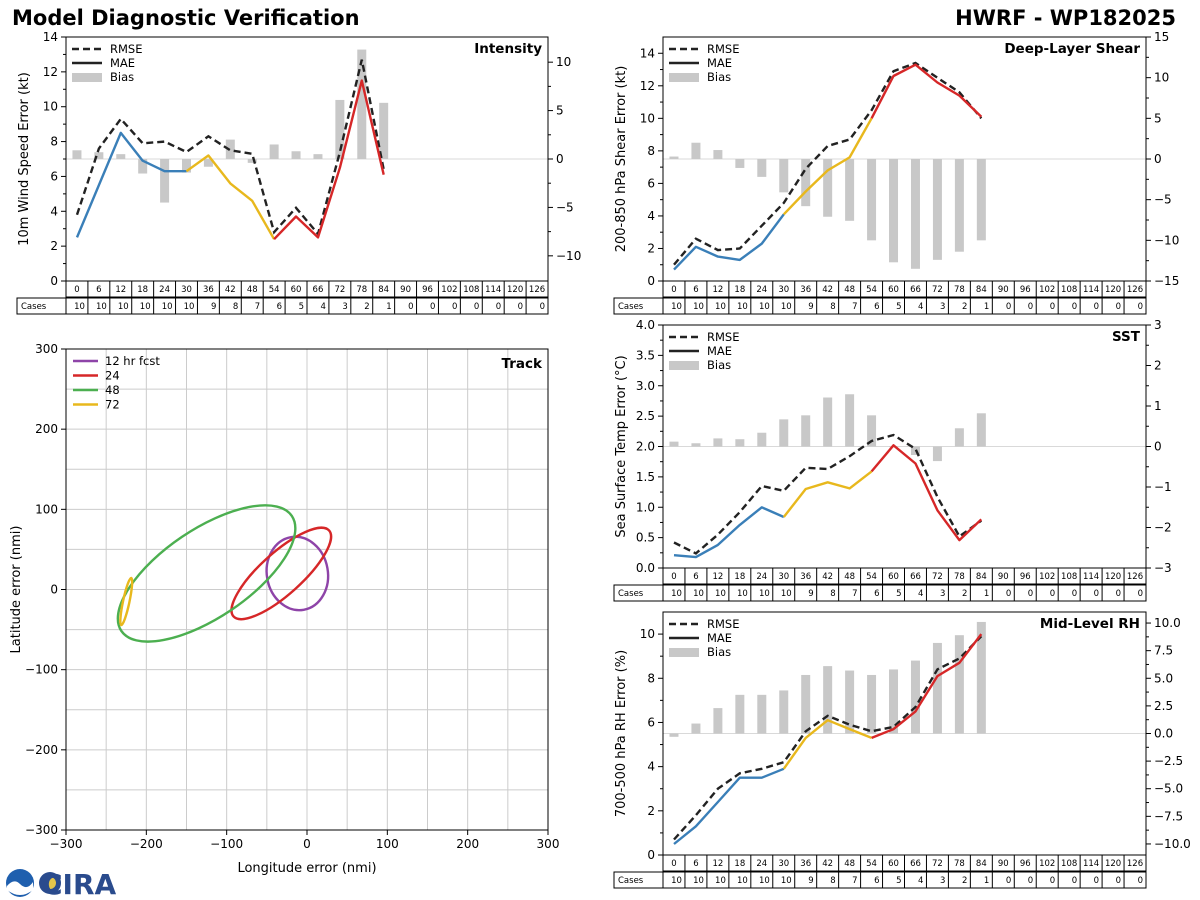 This screenshot has height=900, width=1200. What do you see at coordinates (1158, 366) in the screenshot?
I see `sst-y2tick-label: 2` at bounding box center [1158, 366].